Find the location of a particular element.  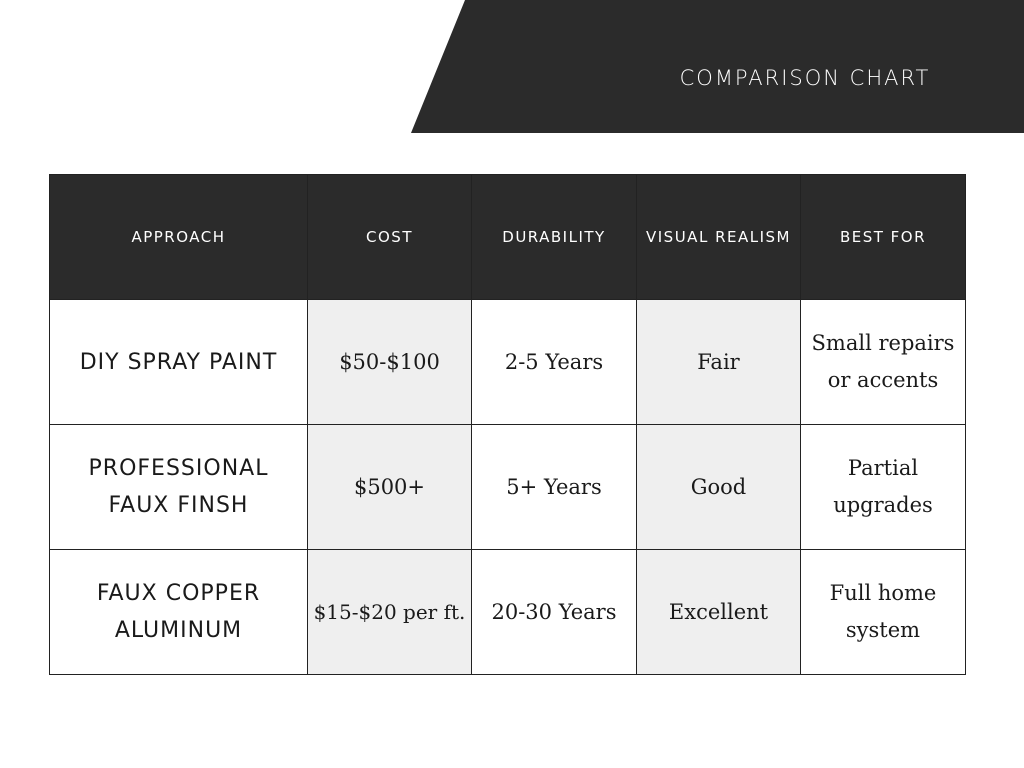

page-title: COMPARISON CHART is located at coordinates (805, 78).